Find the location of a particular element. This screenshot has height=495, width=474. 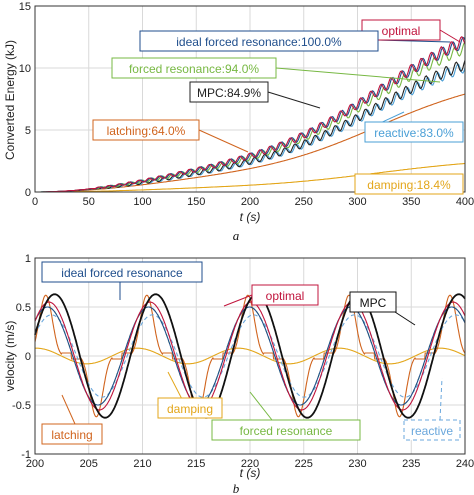

leader-optimal-a is located at coordinates (450, 36).